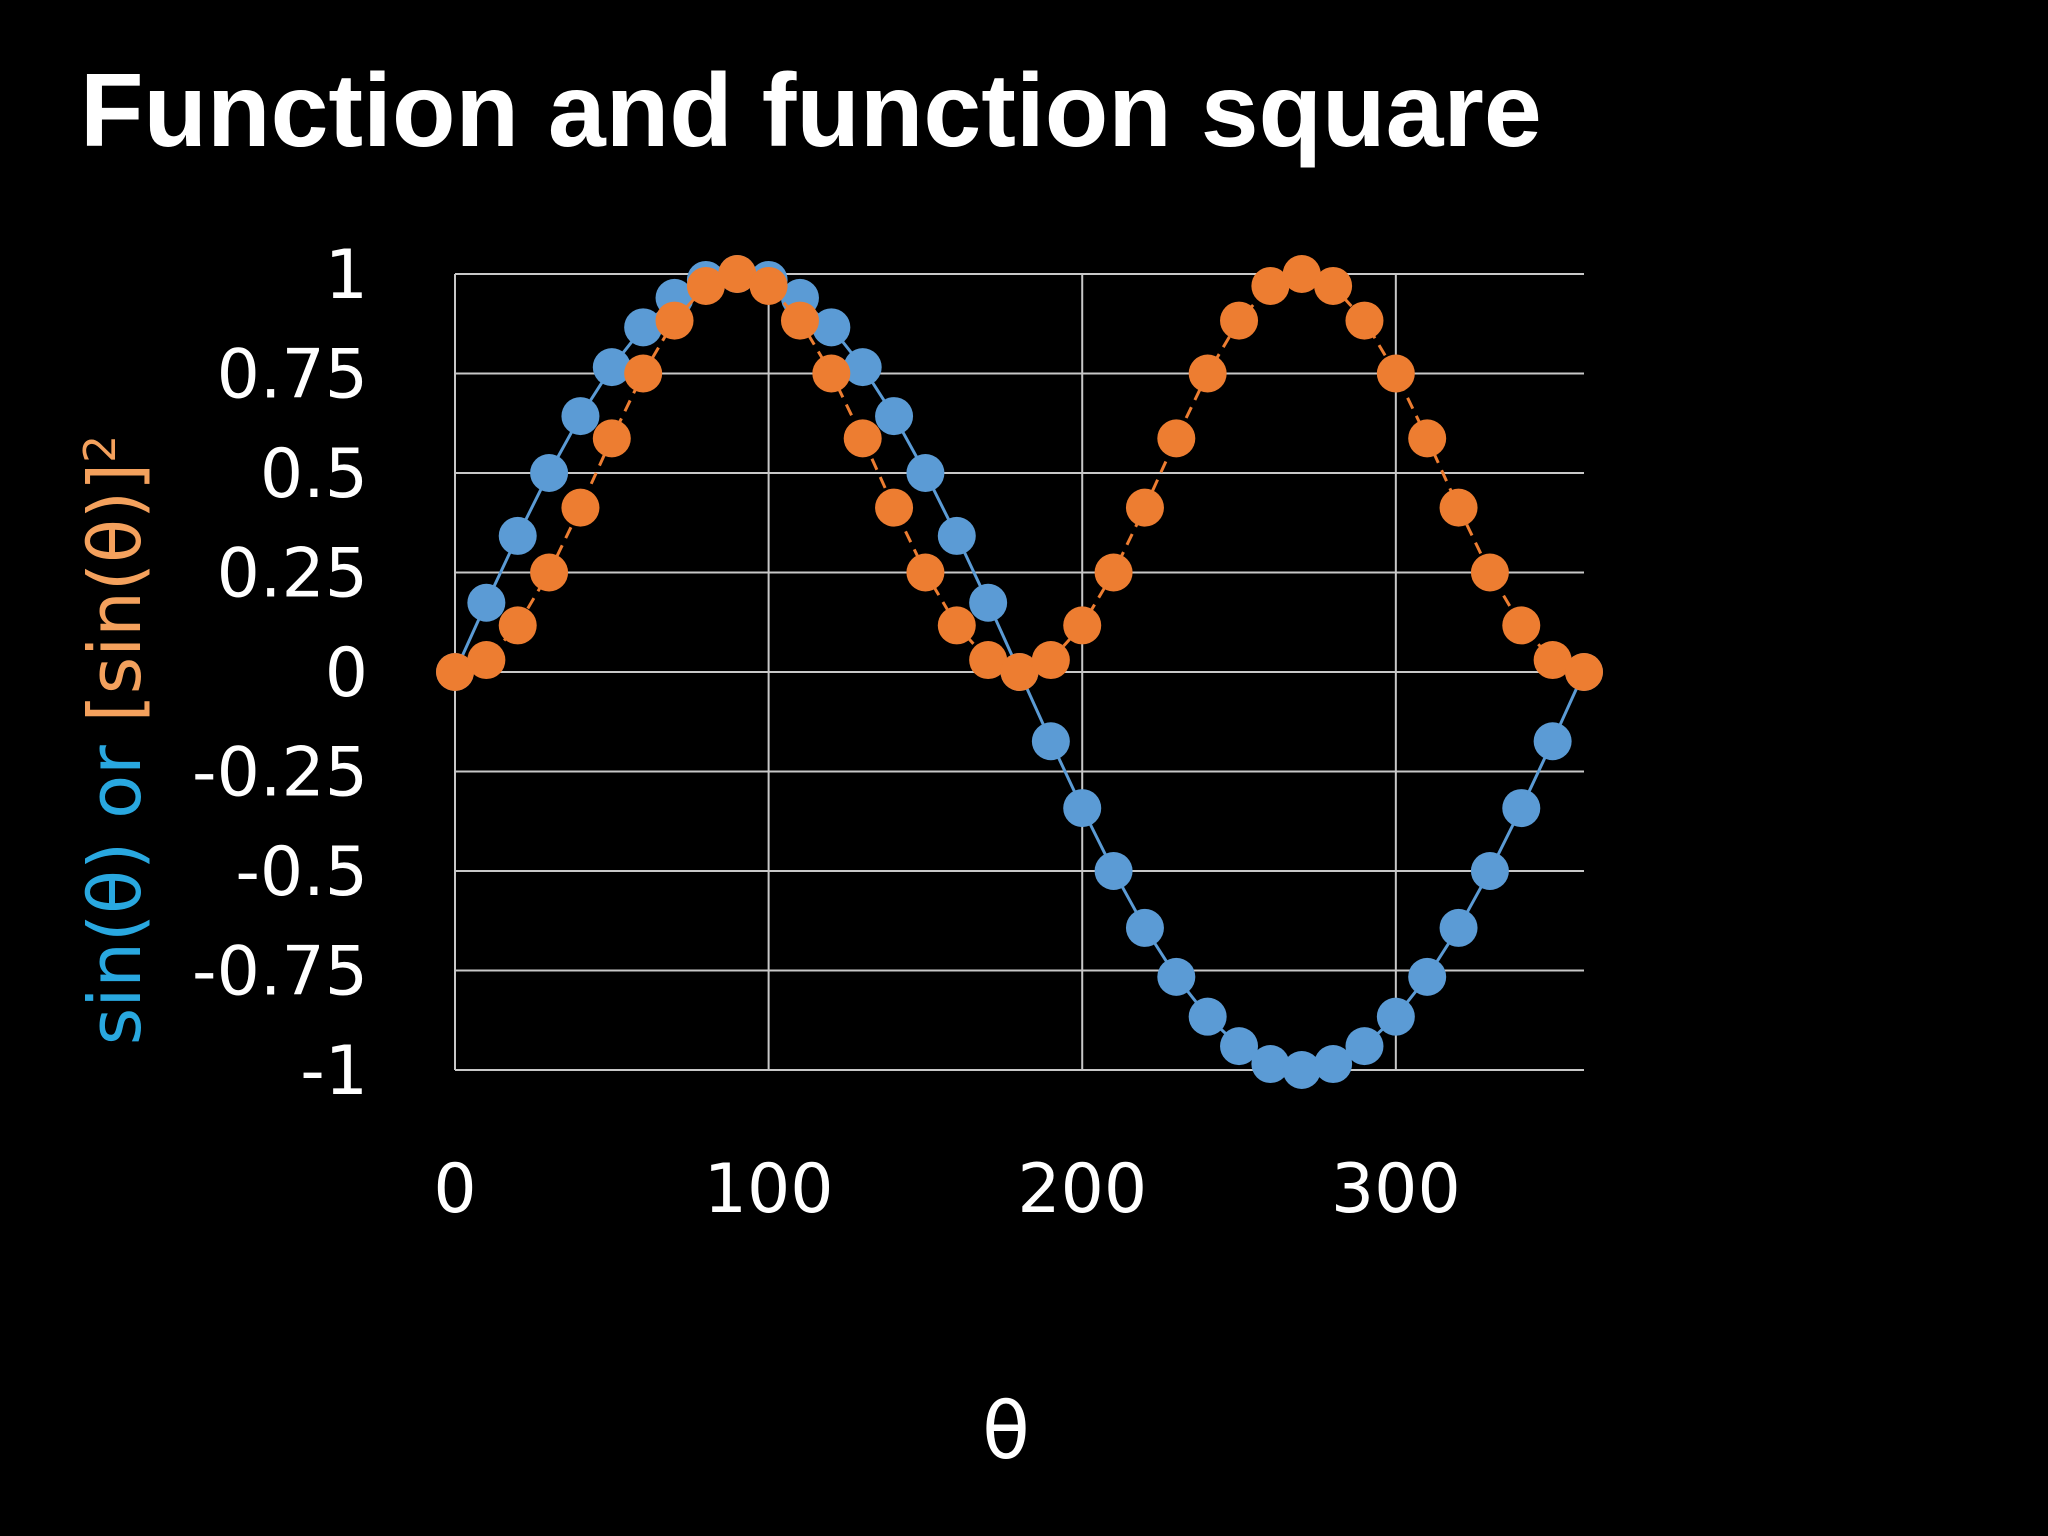 The width and height of the screenshot is (2048, 1536). What do you see at coordinates (100, 449) in the screenshot?
I see `y-axis-label-part: 2` at bounding box center [100, 449].